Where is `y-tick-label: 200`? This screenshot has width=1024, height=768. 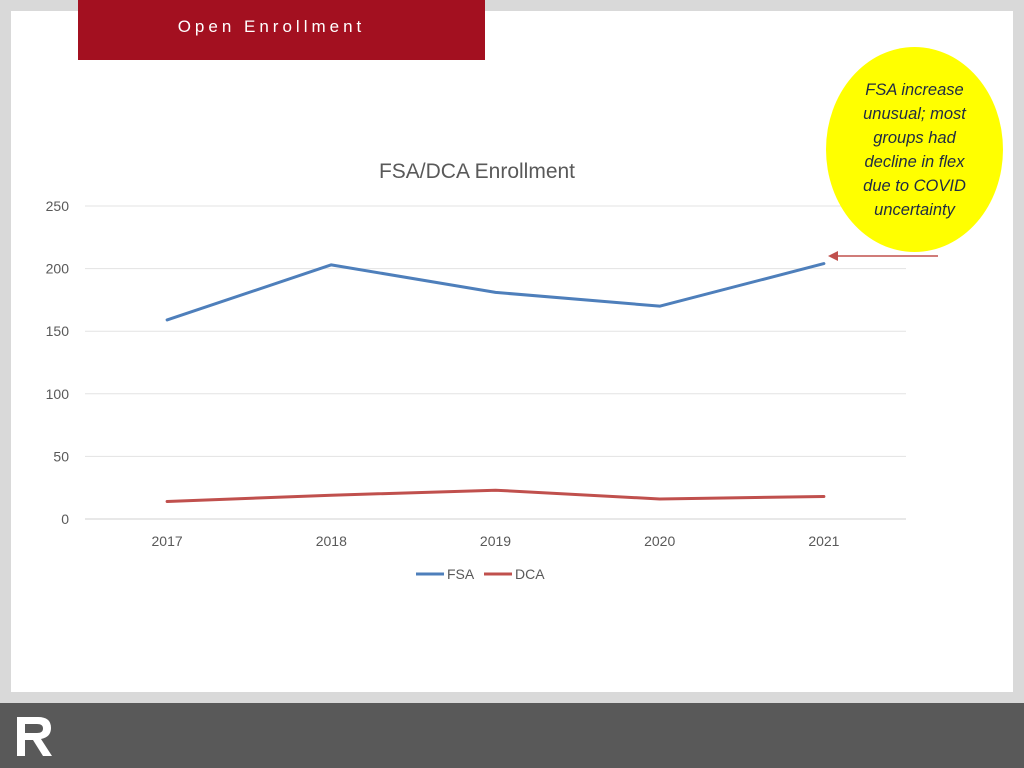 y-tick-label: 200 is located at coordinates (58, 269).